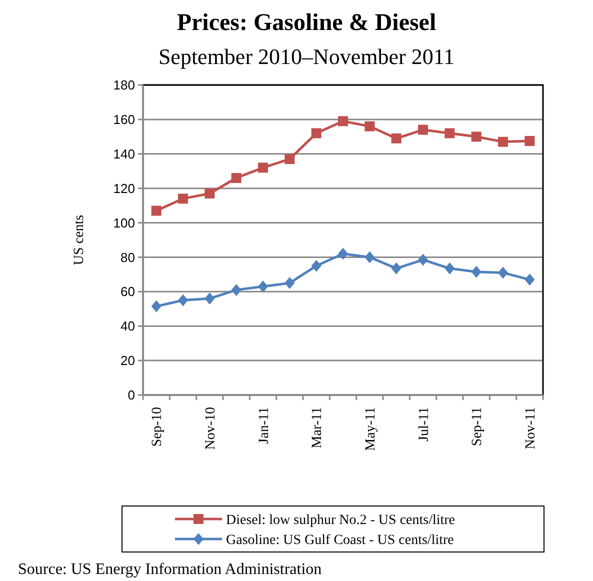  What do you see at coordinates (124, 222) in the screenshot?
I see `y-tick-label: 100` at bounding box center [124, 222].